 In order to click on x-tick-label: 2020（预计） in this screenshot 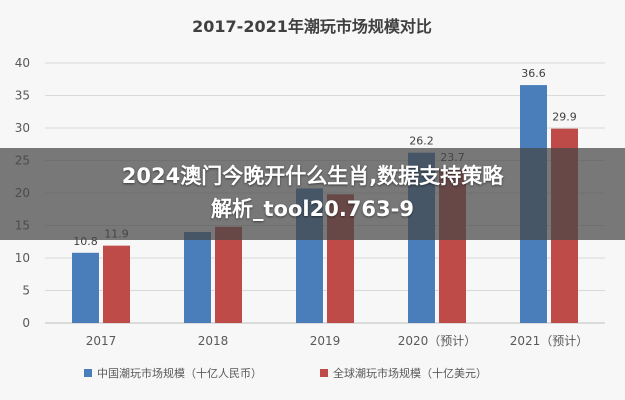, I will do `click(437, 341)`.